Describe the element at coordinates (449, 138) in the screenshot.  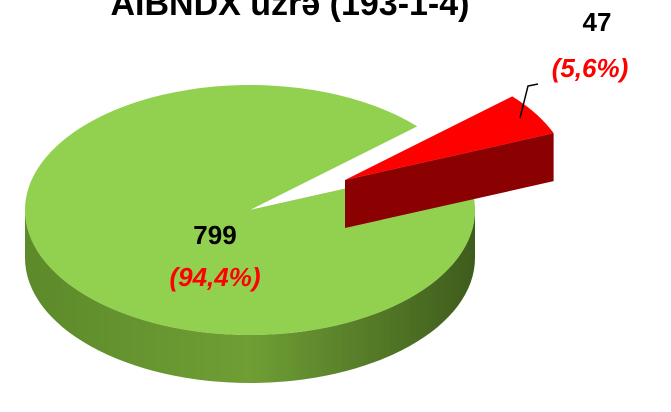
I see `slice` at that location.